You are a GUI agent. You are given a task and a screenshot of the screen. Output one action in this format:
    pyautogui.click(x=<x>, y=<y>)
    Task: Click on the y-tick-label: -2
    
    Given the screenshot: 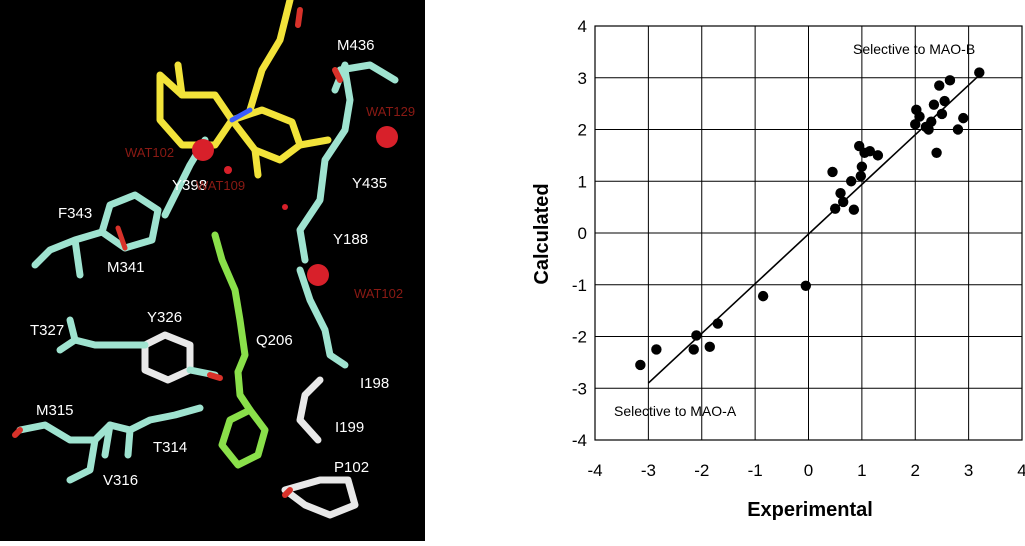 What is the action you would take?
    pyautogui.click(x=579, y=337)
    